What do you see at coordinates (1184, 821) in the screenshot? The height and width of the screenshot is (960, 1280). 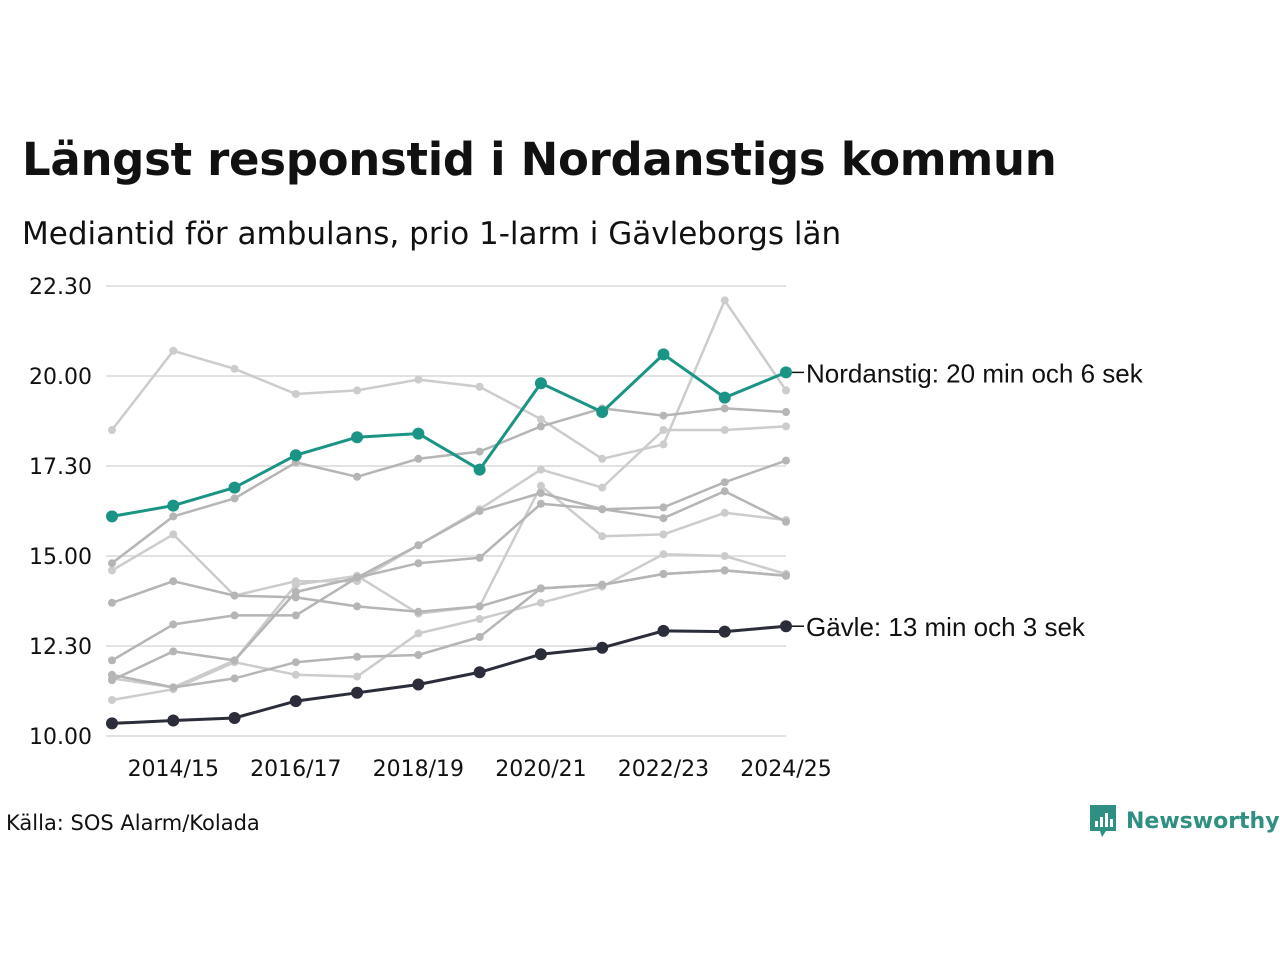 I see `brand-logo: Newsworthy` at bounding box center [1184, 821].